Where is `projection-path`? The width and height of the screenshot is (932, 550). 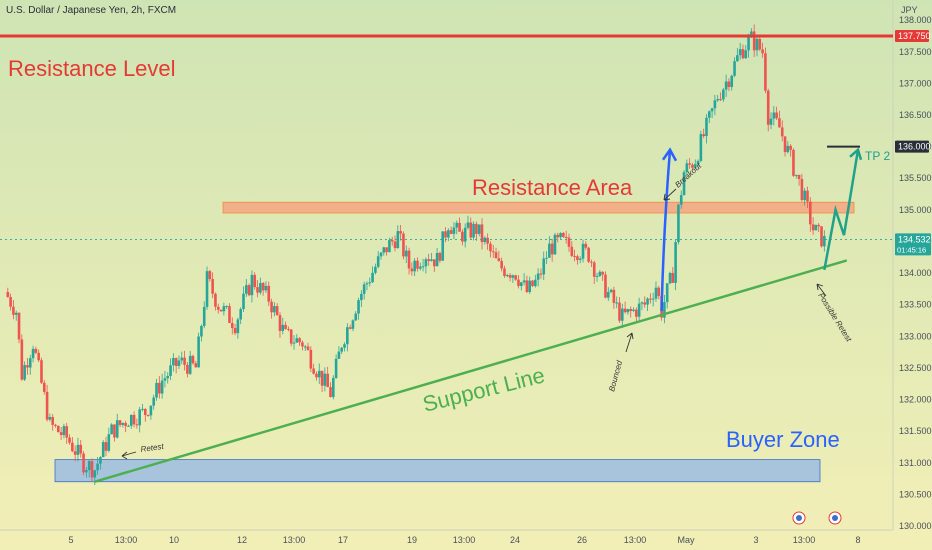 projection-path is located at coordinates (841, 210).